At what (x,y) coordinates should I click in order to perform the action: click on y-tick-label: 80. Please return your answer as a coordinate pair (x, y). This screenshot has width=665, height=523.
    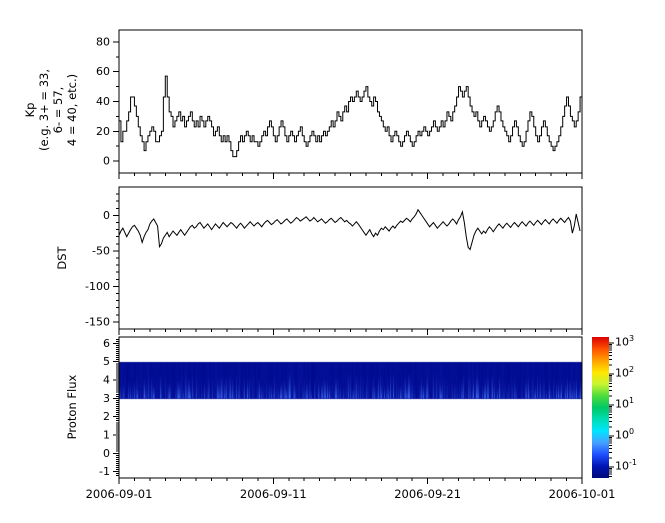
    Looking at the image, I should click on (103, 41).